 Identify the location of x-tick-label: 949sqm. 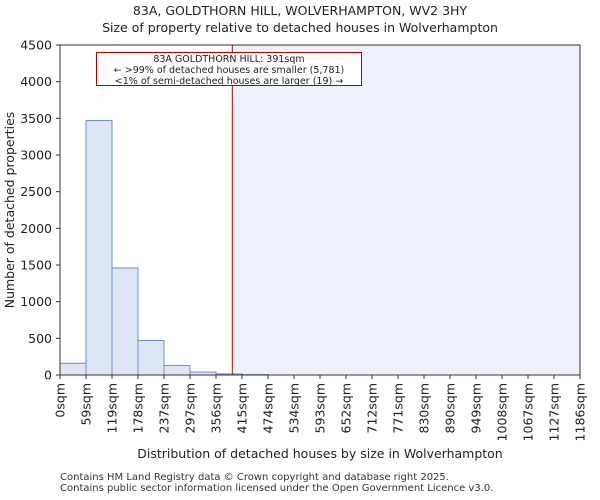
(476, 408).